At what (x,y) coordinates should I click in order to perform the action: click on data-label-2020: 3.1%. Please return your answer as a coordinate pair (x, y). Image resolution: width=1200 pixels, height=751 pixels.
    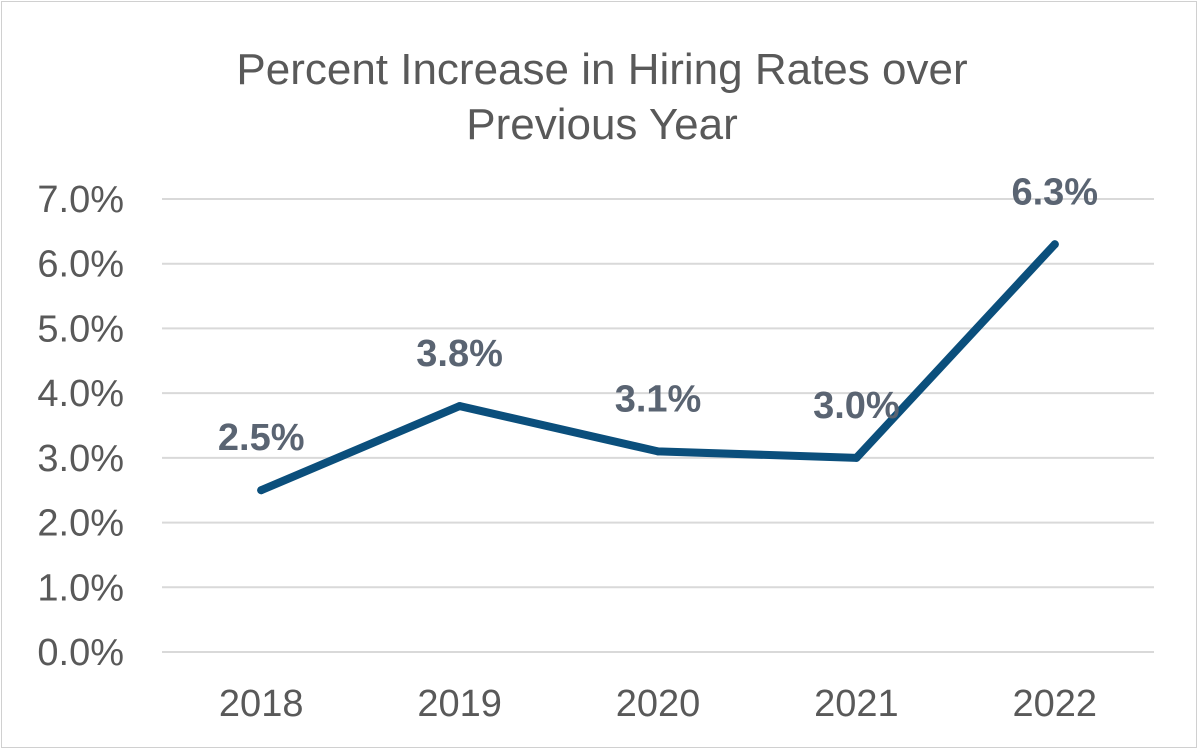
    Looking at the image, I should click on (658, 399).